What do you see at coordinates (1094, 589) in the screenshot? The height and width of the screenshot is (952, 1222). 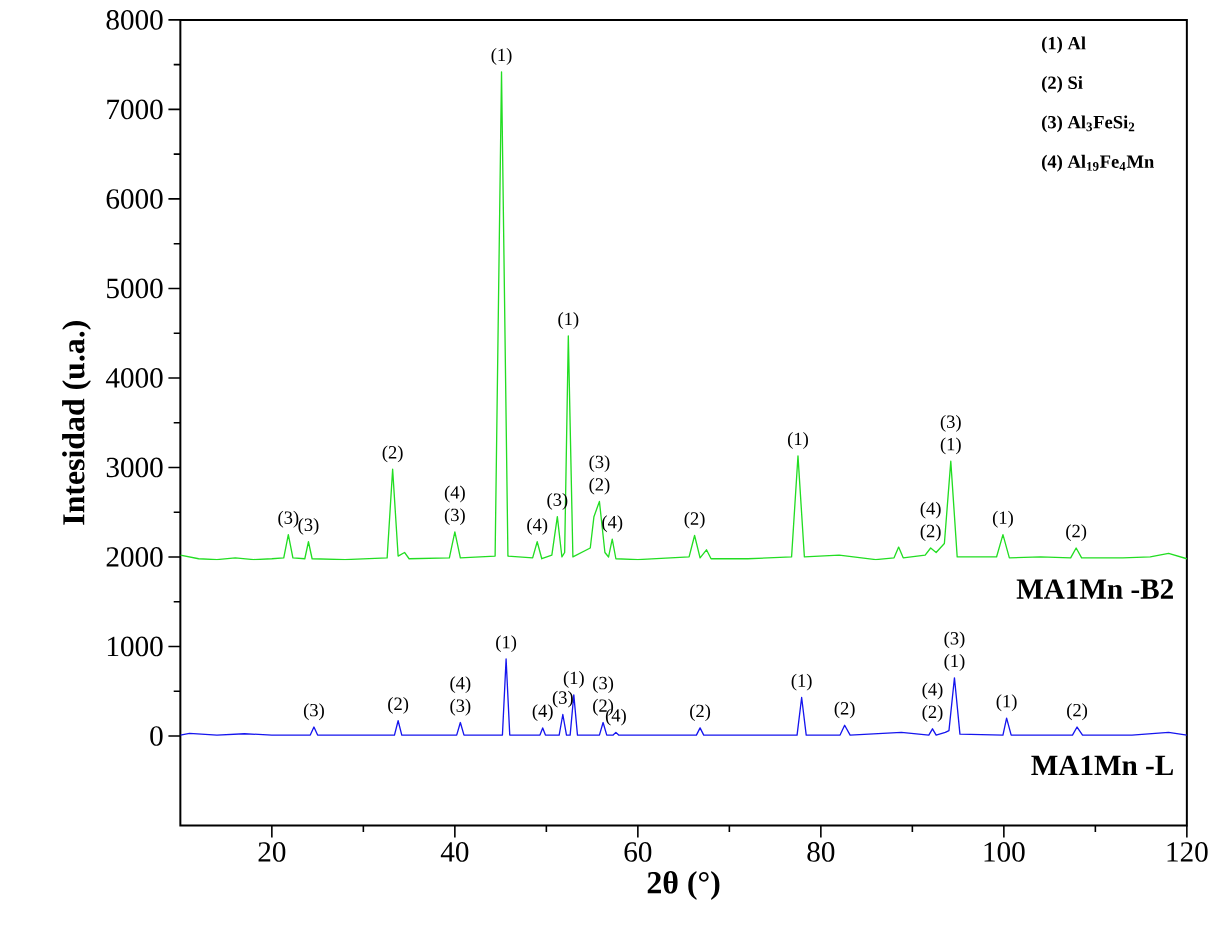 I see `series-label: MA1Mn -B2` at bounding box center [1094, 589].